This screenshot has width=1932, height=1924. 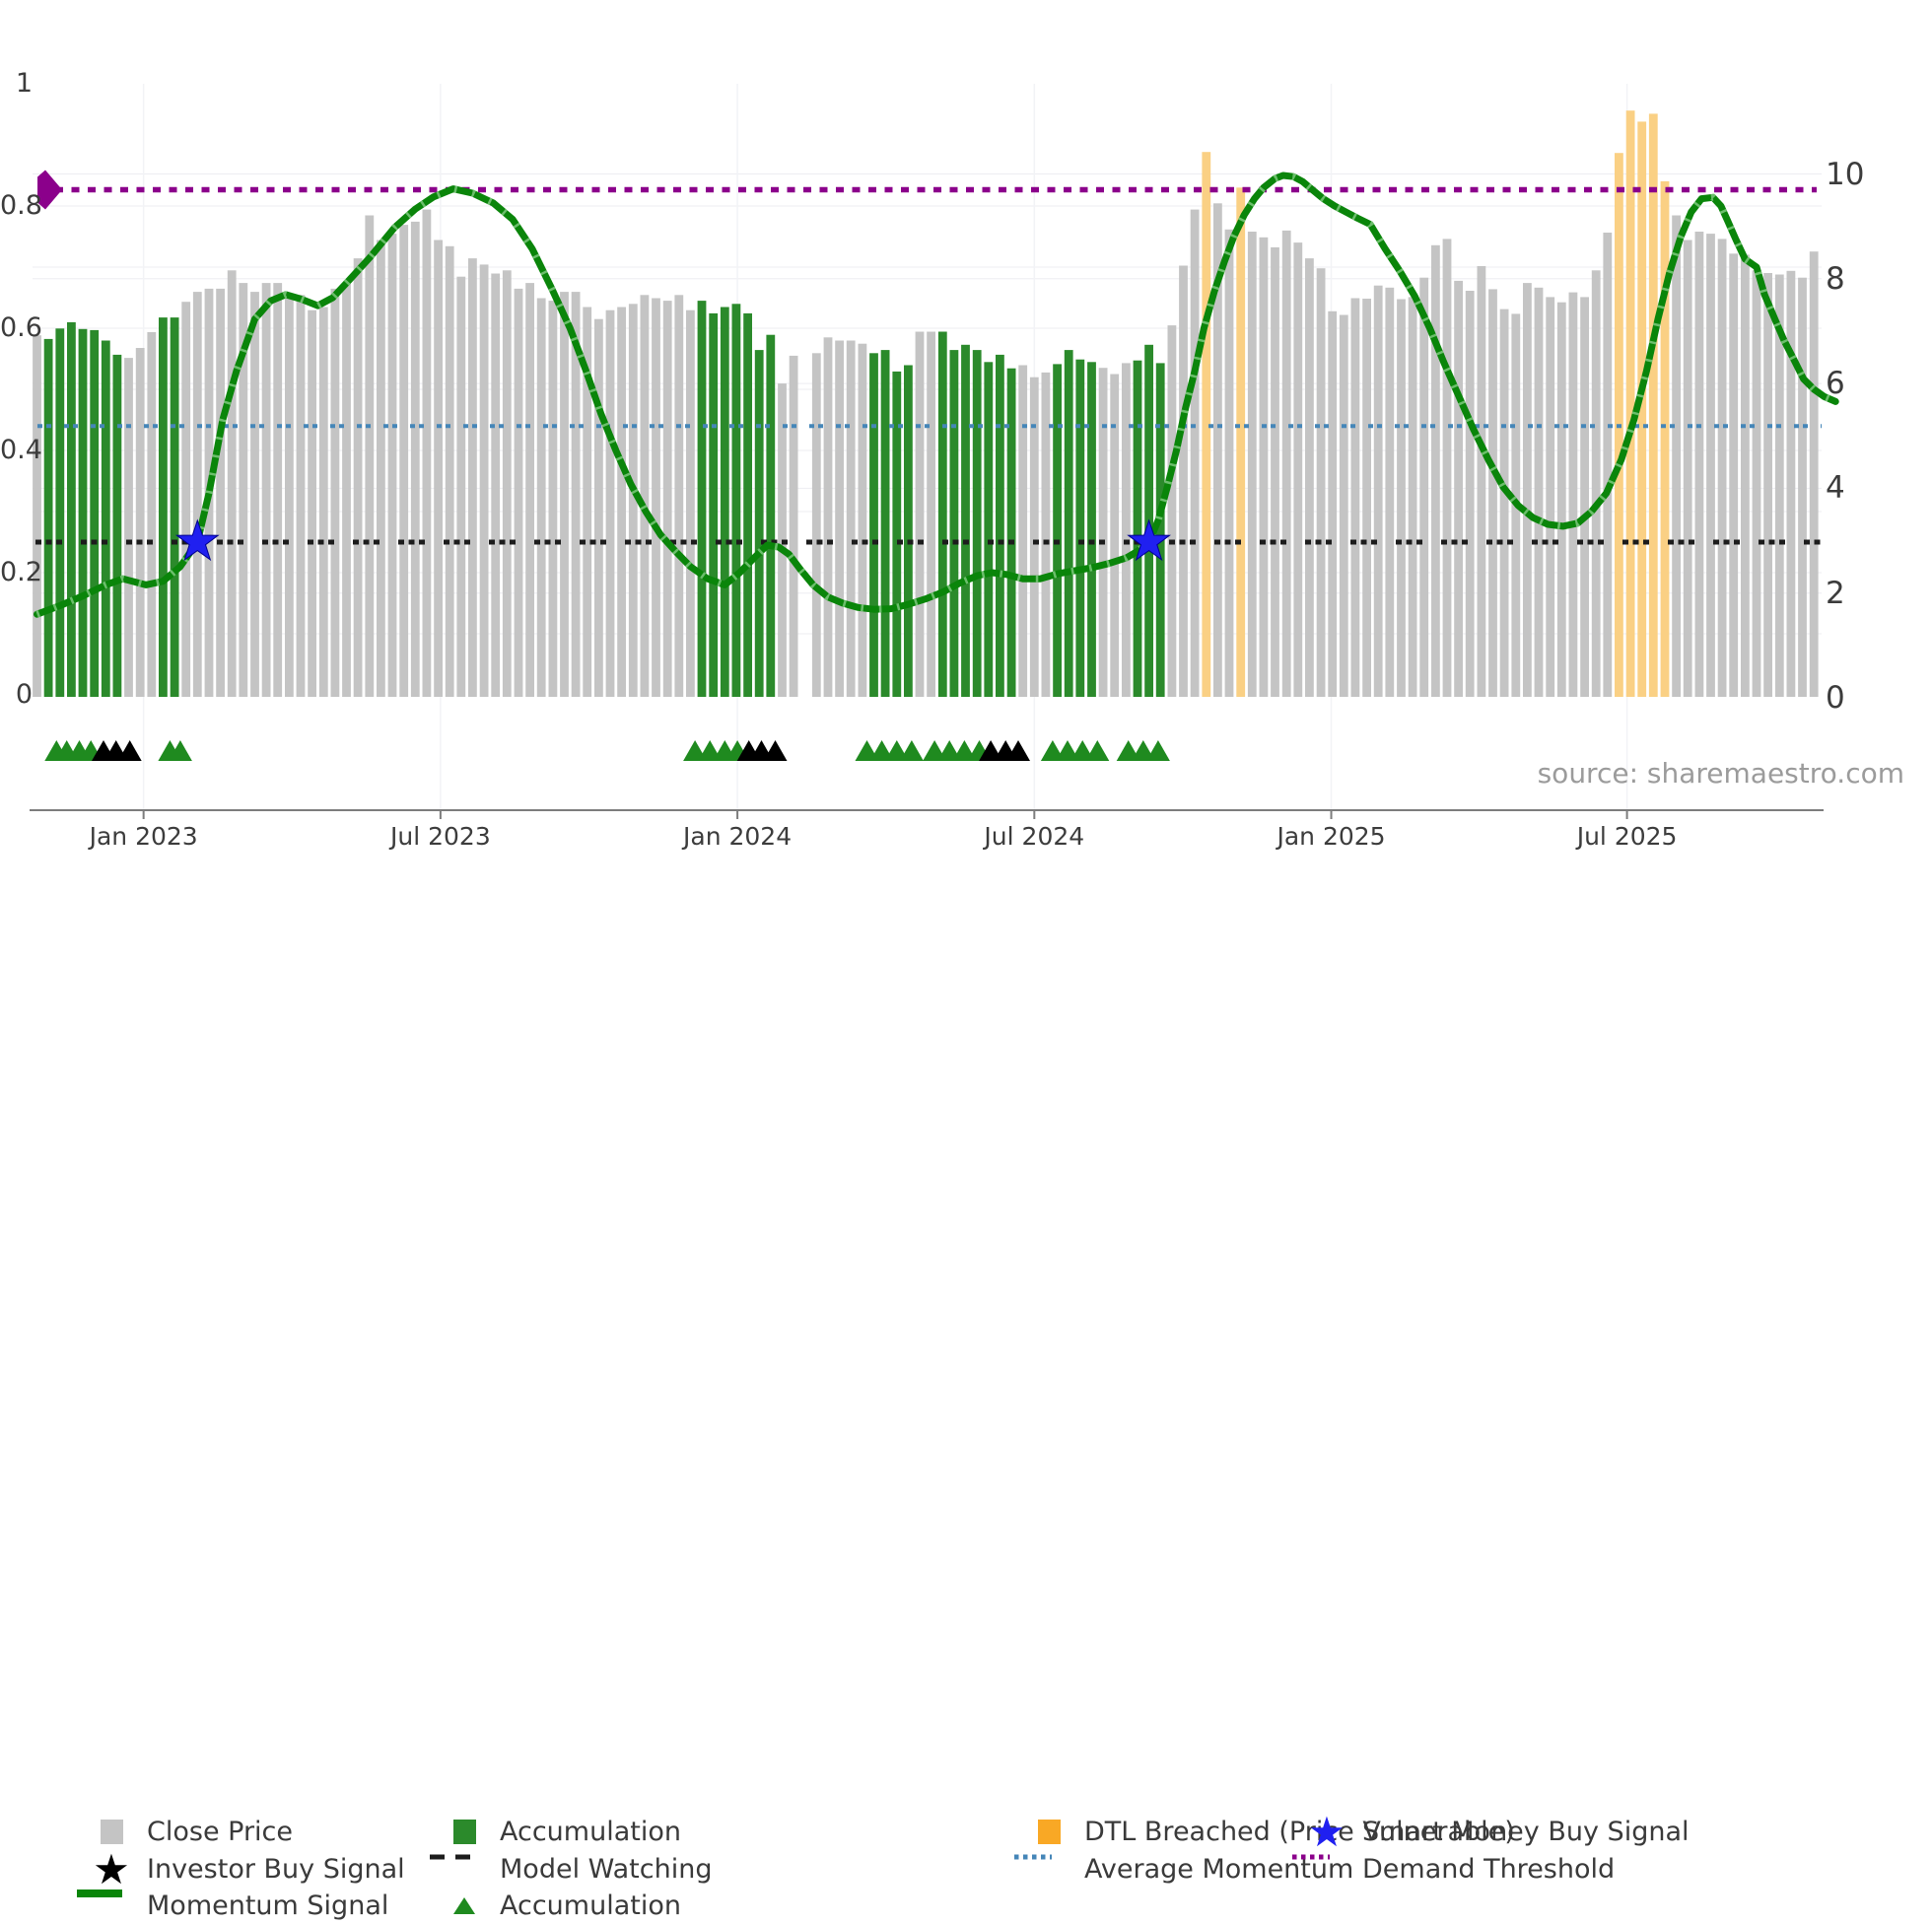 What do you see at coordinates (1836, 593) in the screenshot?
I see `y-right-tick-label: 2` at bounding box center [1836, 593].